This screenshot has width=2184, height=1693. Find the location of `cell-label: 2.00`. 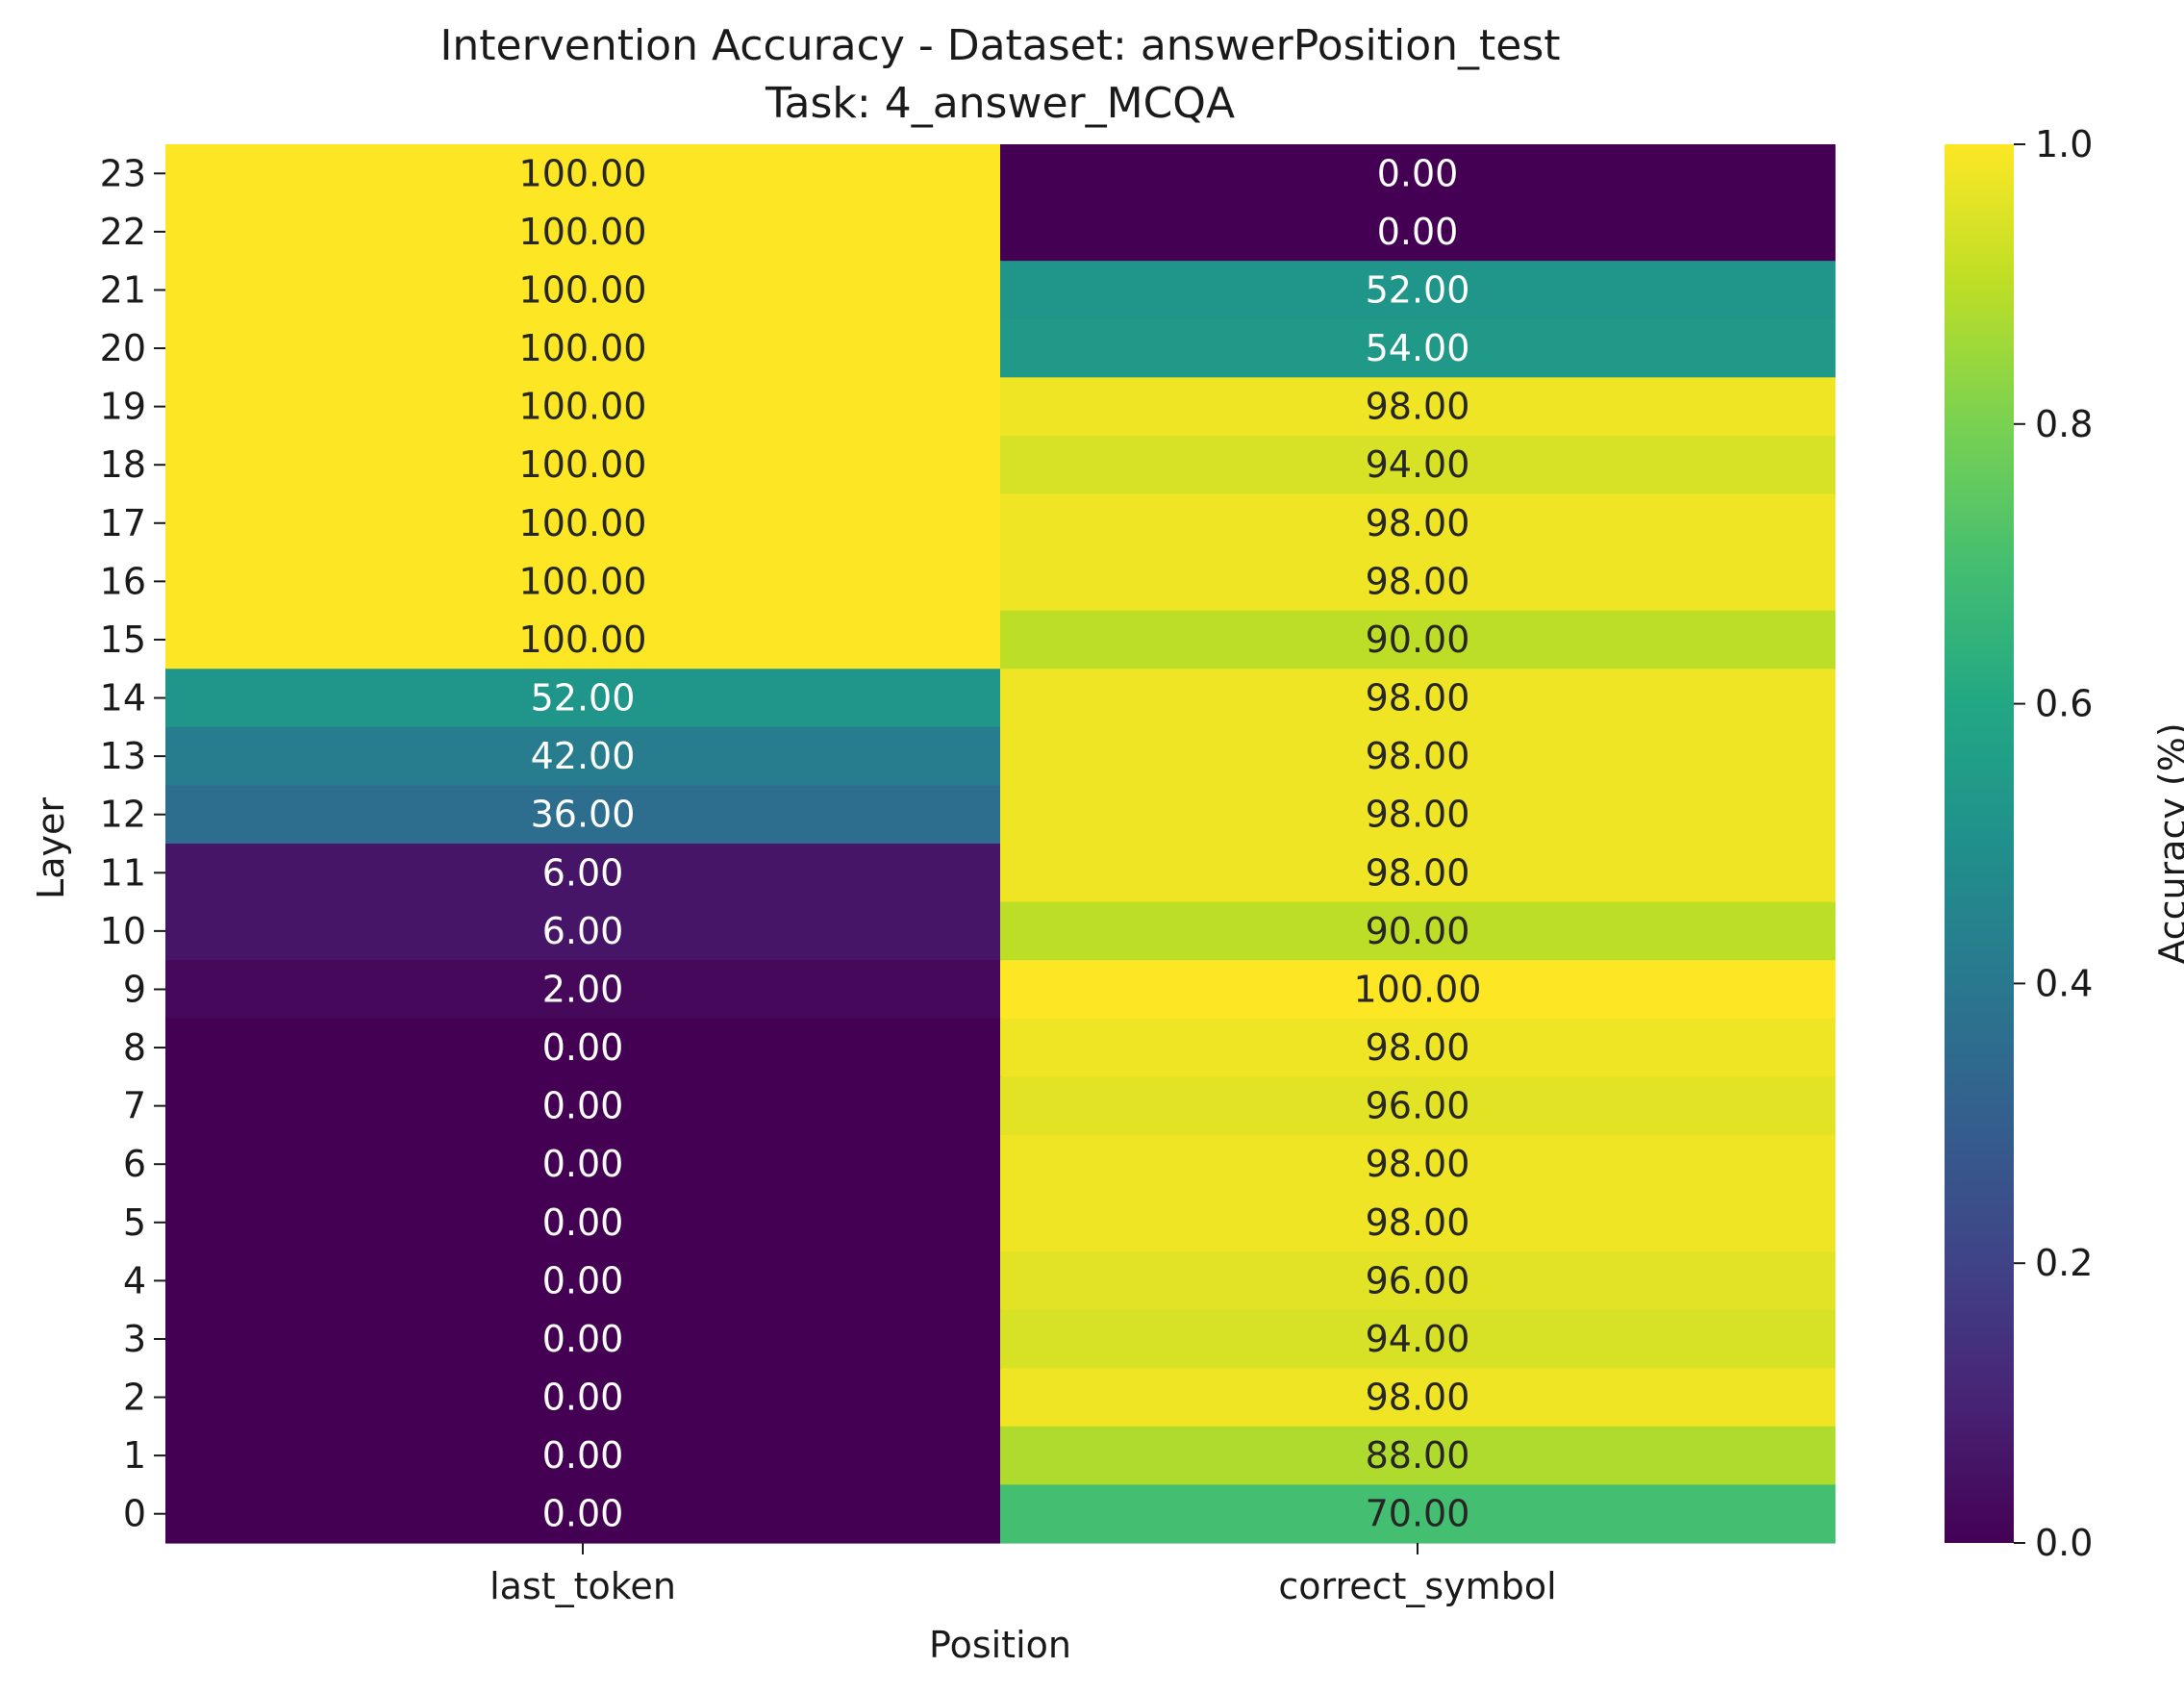

cell-label: 2.00 is located at coordinates (583, 989).